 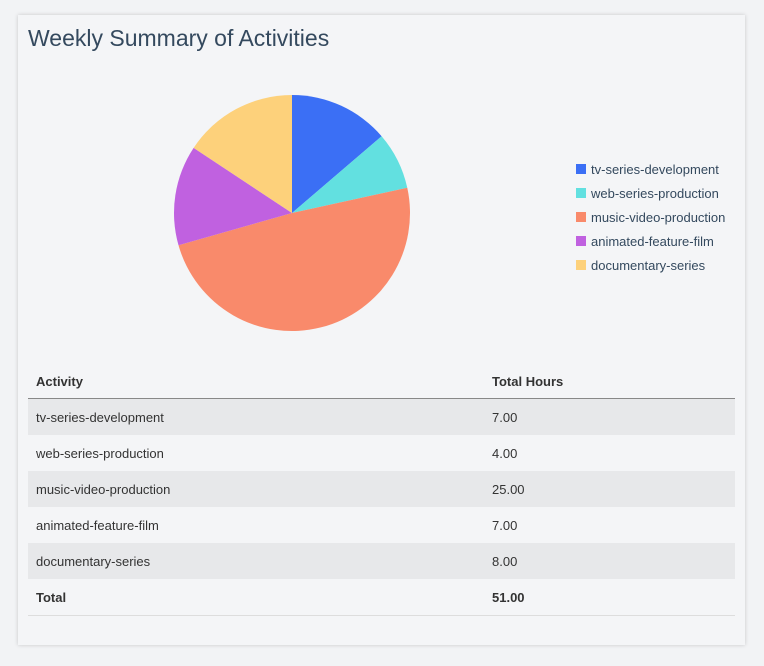 What do you see at coordinates (609, 597) in the screenshot?
I see `total-value: 51.00` at bounding box center [609, 597].